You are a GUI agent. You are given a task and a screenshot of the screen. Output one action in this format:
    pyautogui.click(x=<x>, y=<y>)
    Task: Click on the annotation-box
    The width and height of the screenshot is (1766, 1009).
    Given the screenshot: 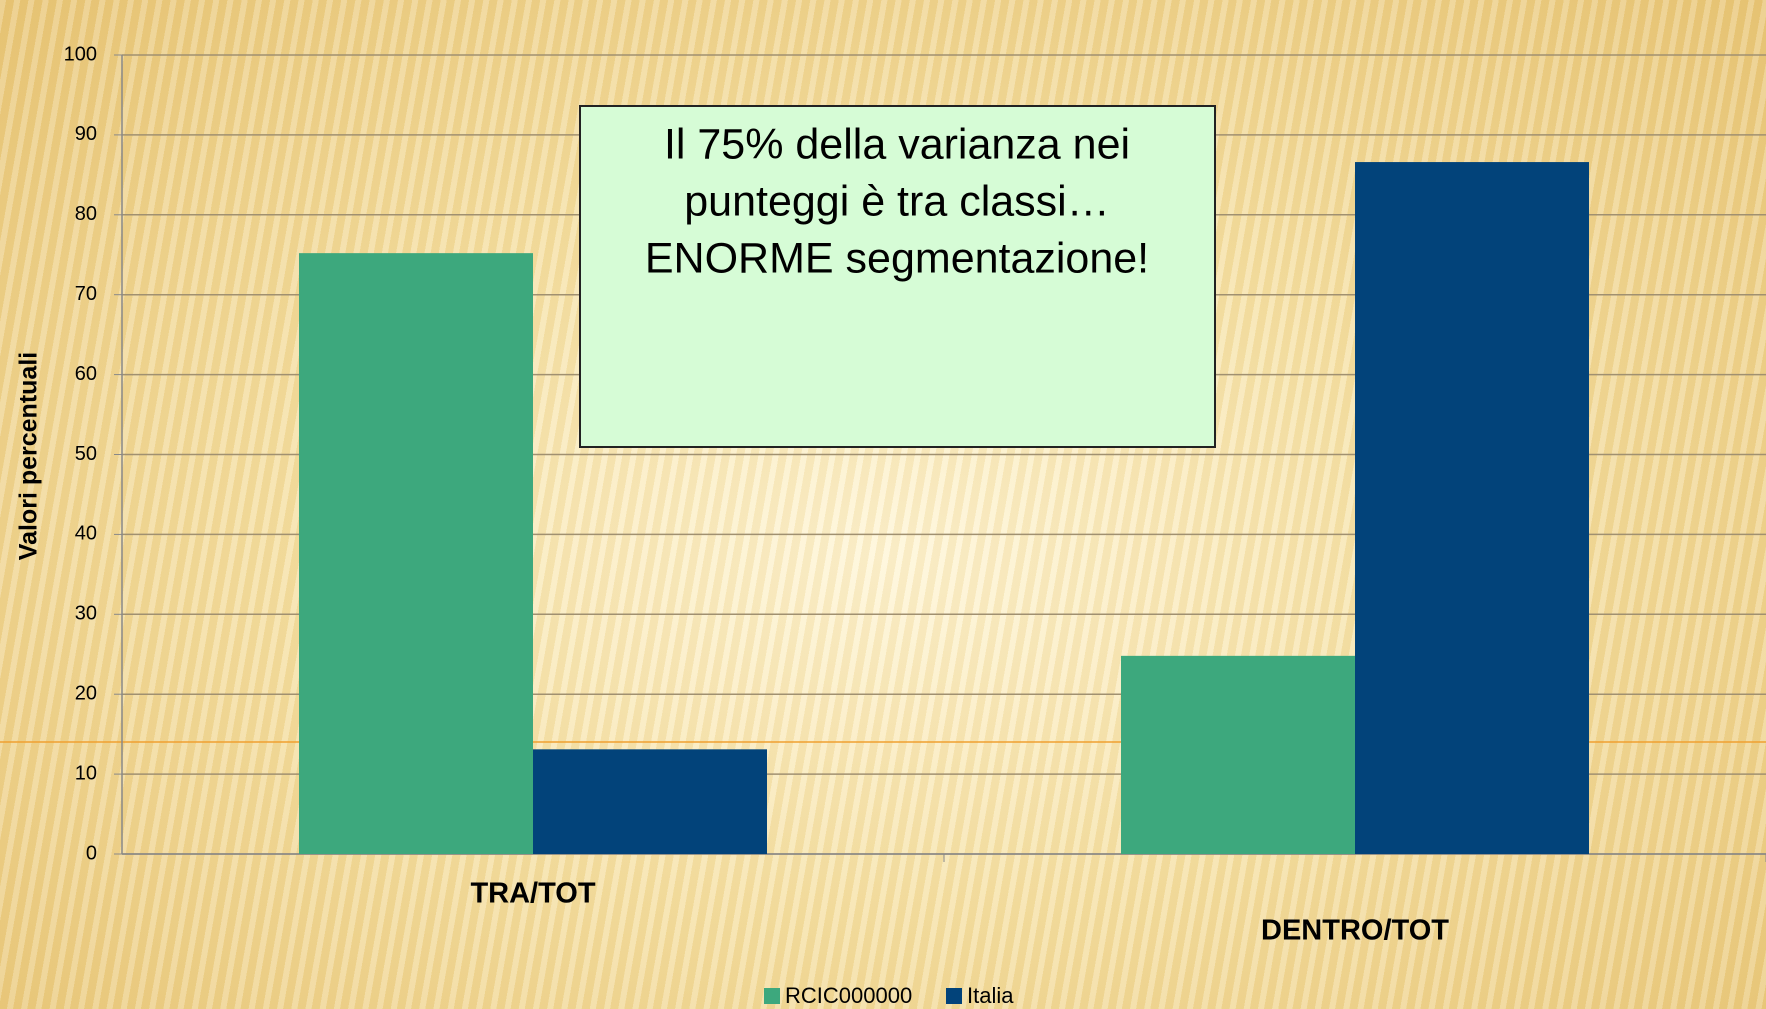 What is the action you would take?
    pyautogui.click(x=897, y=276)
    